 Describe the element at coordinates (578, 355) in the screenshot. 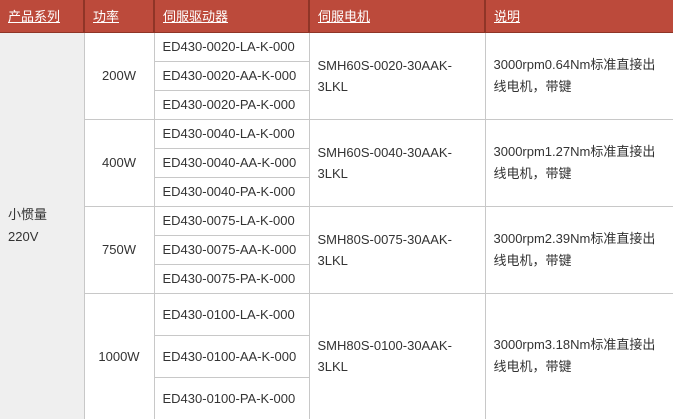

I see `description-cell: 3000rpm3.18Nm标准直接出线电机，带键` at that location.